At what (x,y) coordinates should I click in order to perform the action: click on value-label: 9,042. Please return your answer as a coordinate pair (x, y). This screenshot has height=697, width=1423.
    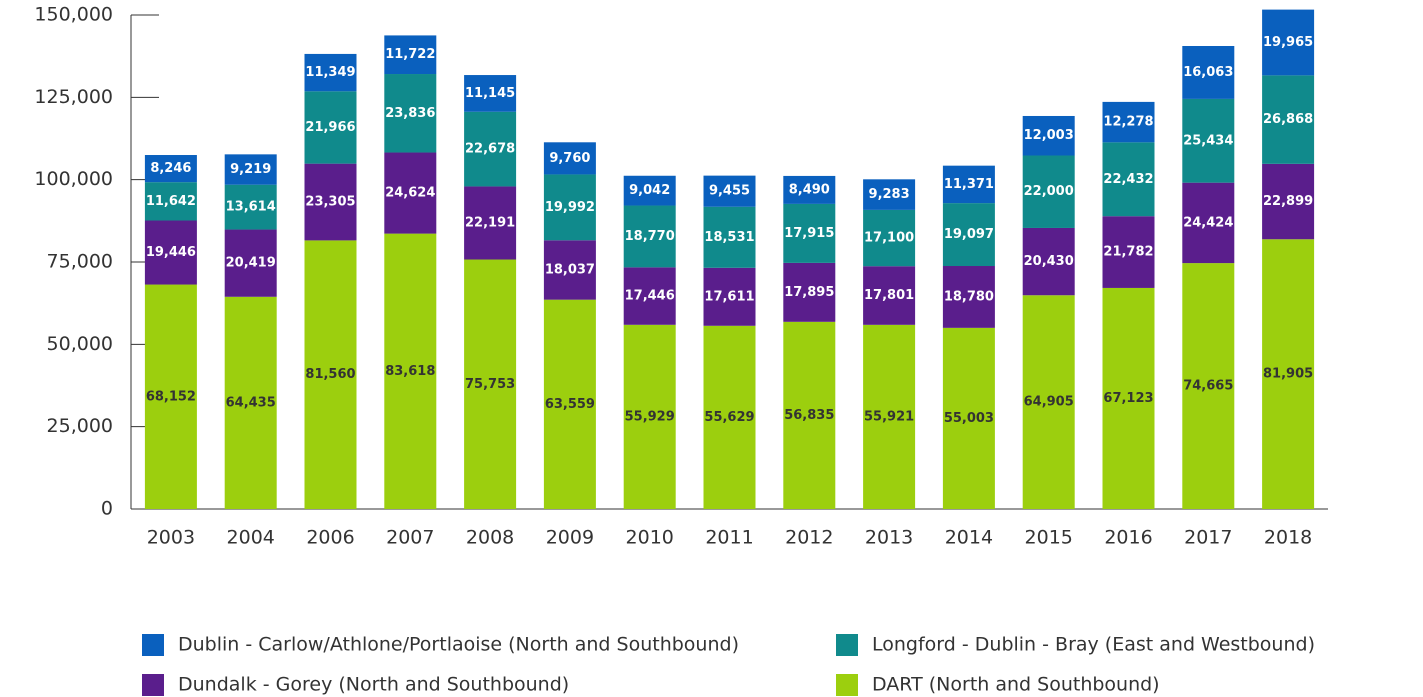
    Looking at the image, I should click on (649, 190).